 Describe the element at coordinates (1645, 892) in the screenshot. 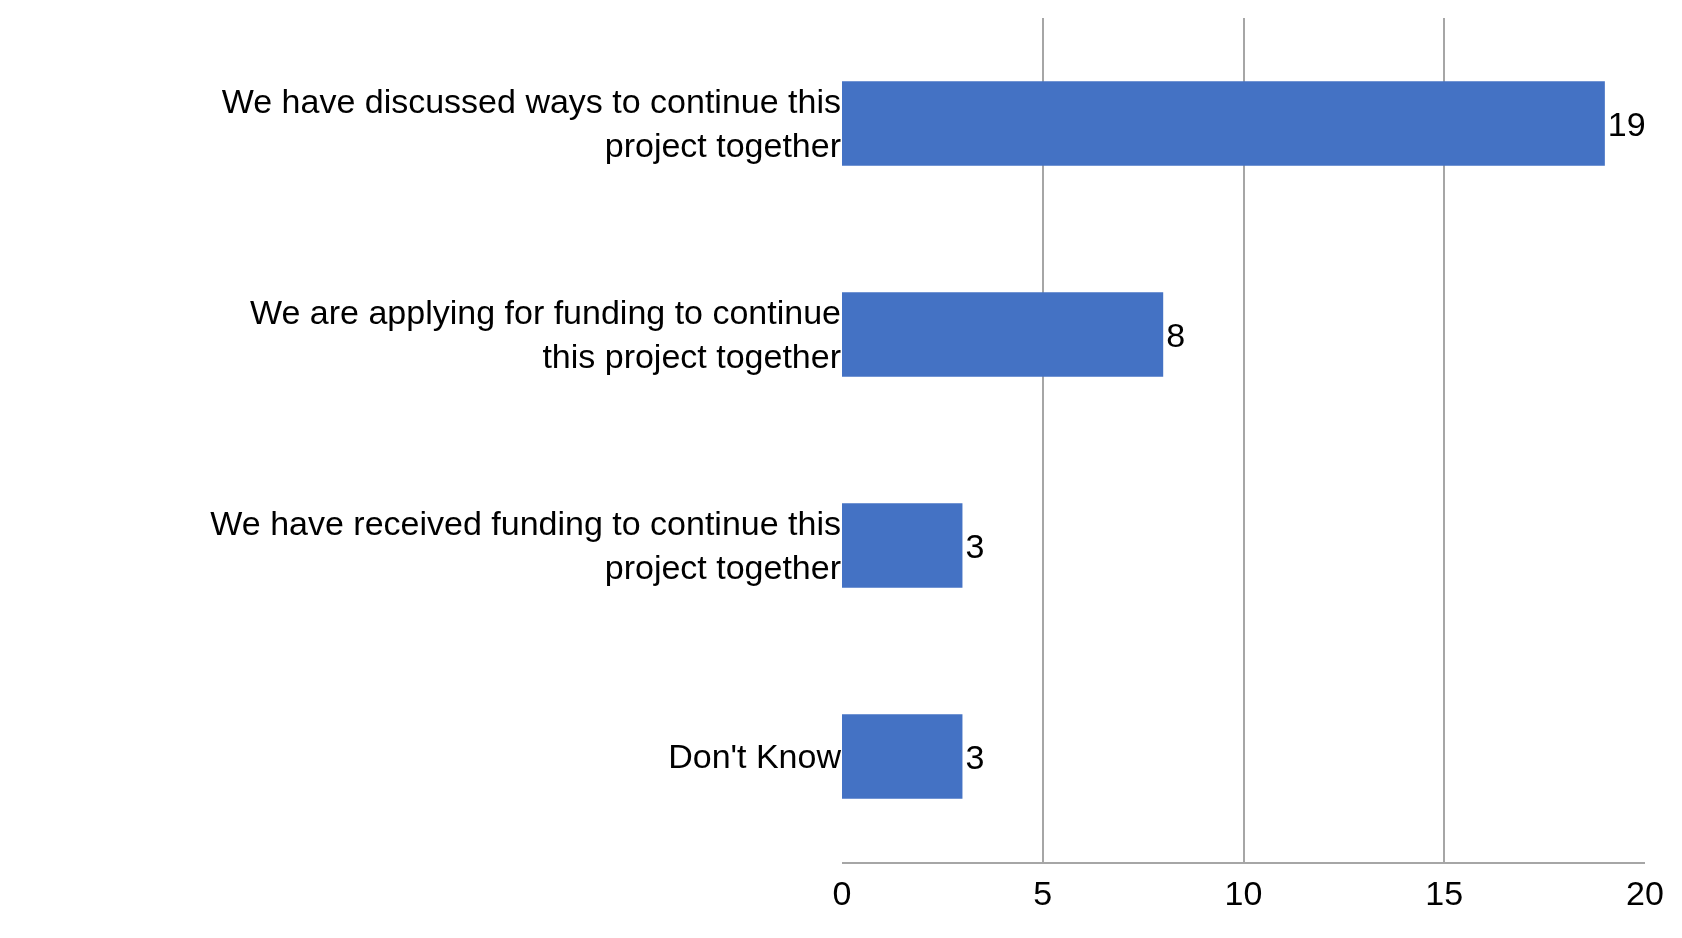

I see `x-tick-label: 20` at that location.